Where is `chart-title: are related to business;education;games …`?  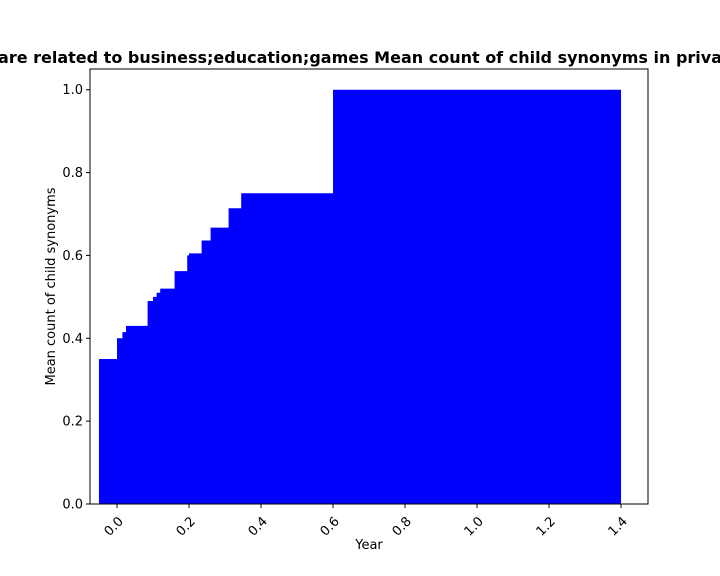 chart-title: are related to business;education;games … is located at coordinates (360, 57).